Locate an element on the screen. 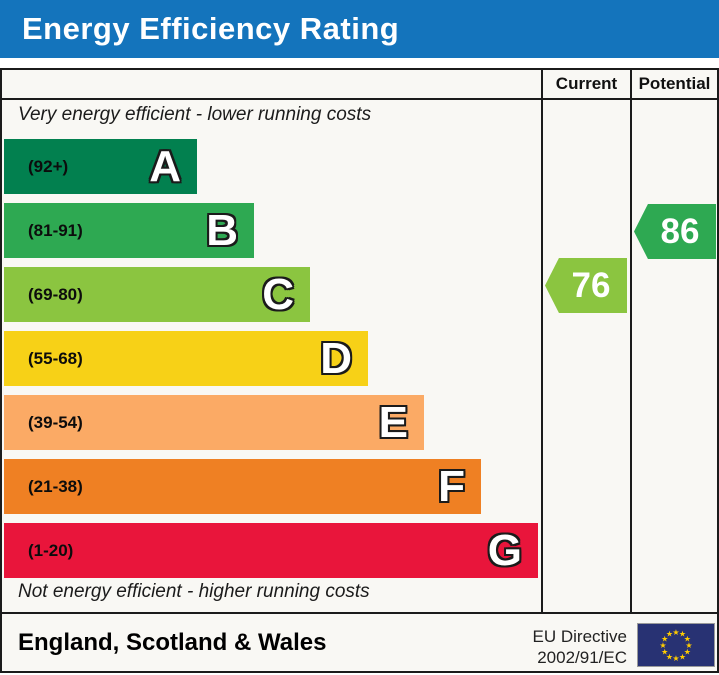  band-range-label: (55-68) is located at coordinates (55, 358).